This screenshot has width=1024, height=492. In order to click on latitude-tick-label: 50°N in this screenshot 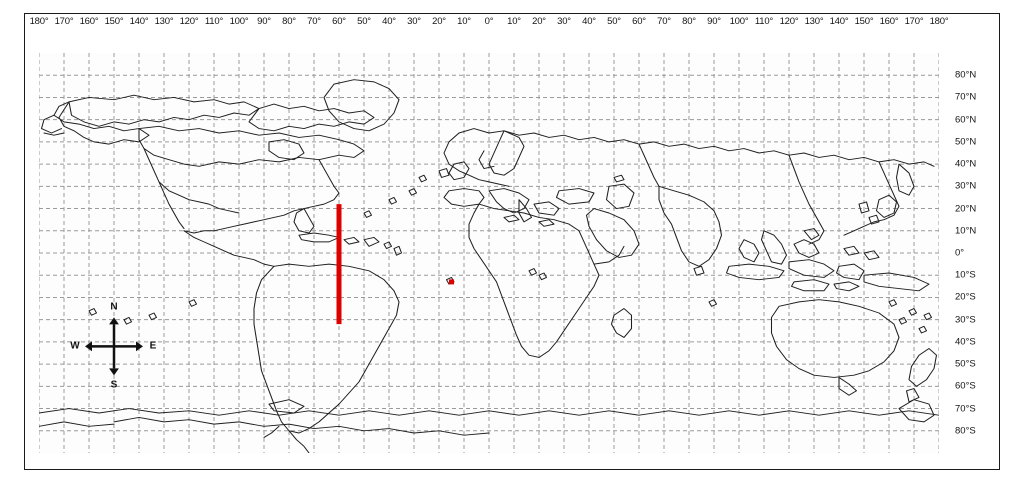, I will do `click(966, 142)`.